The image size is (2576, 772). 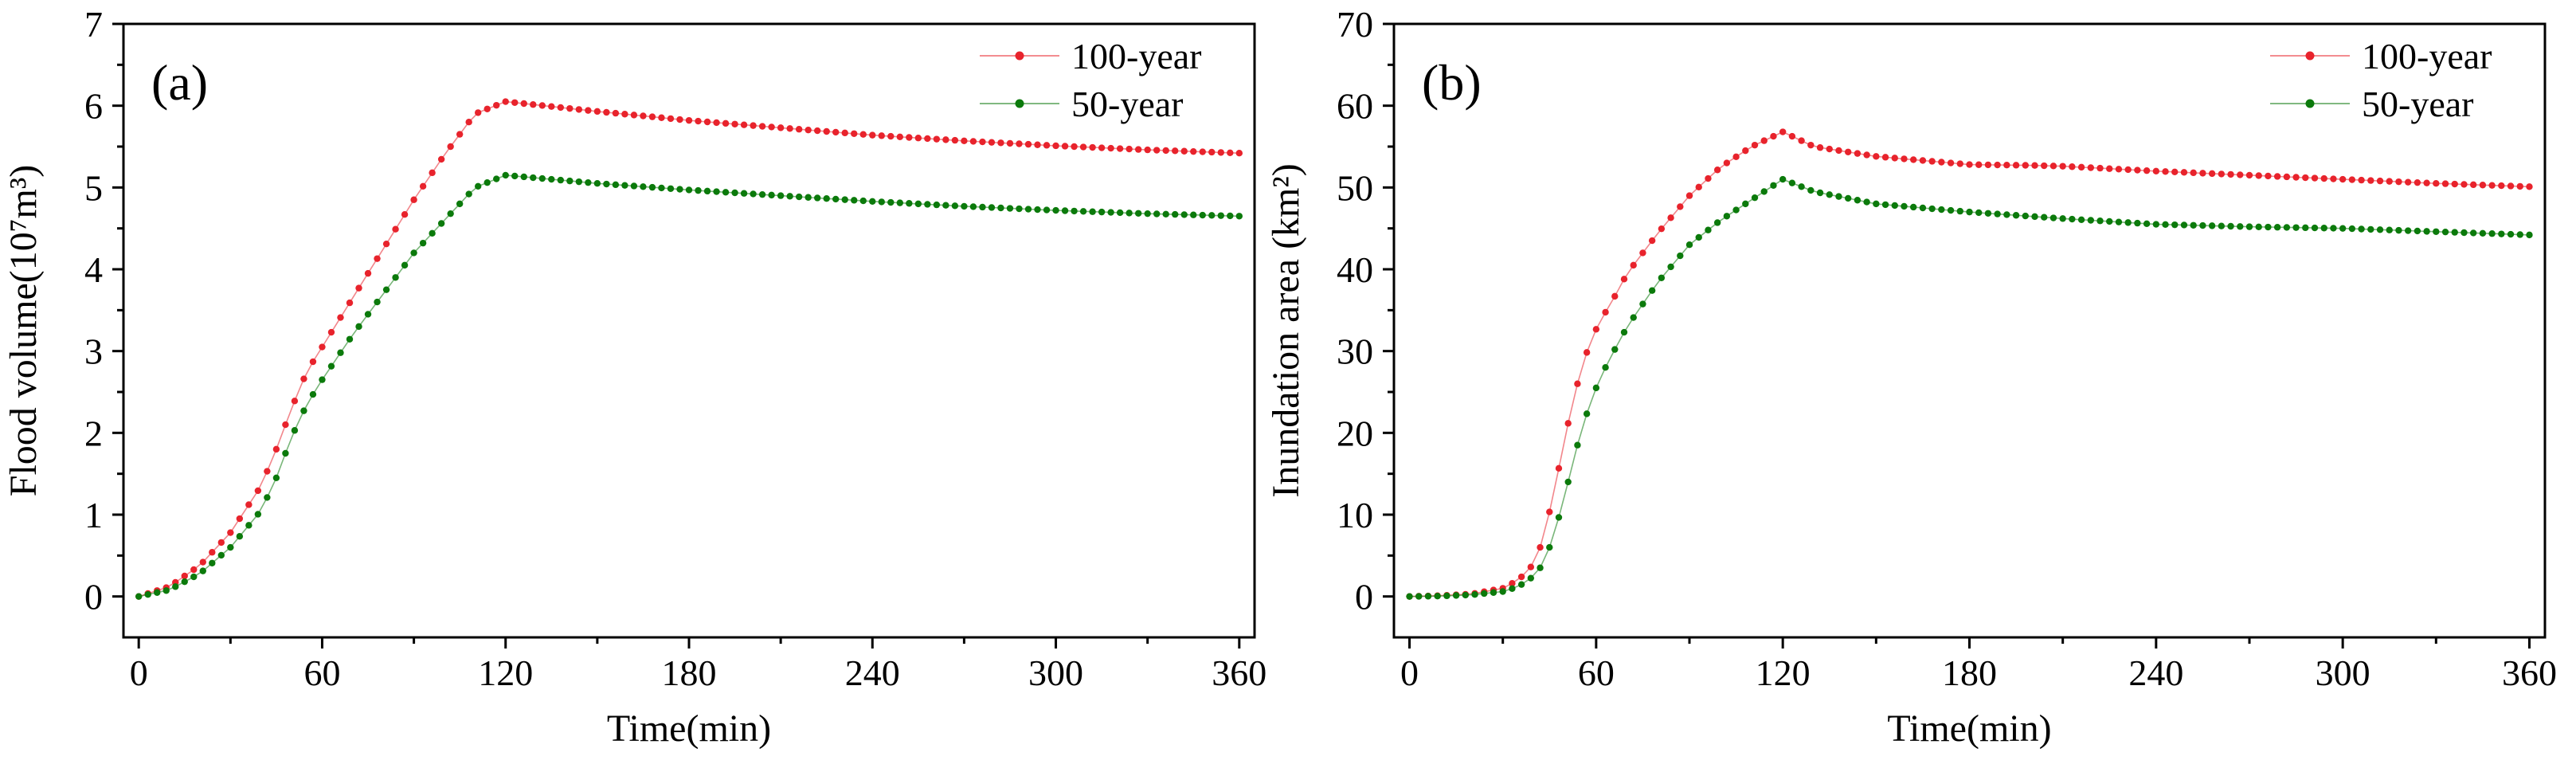 I want to click on y-tick-label: 30, so click(x=1355, y=351).